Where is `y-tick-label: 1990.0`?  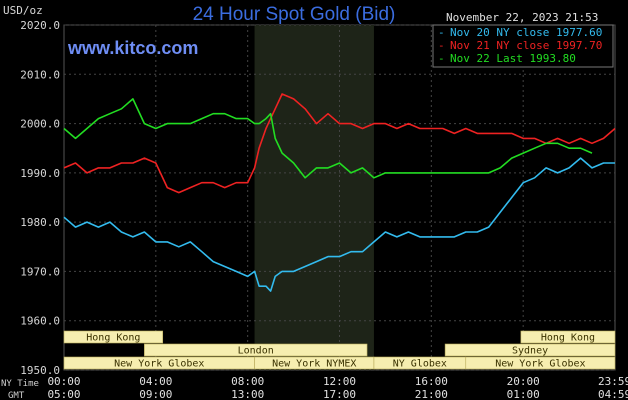
y-tick-label: 1990.0 is located at coordinates (40, 173).